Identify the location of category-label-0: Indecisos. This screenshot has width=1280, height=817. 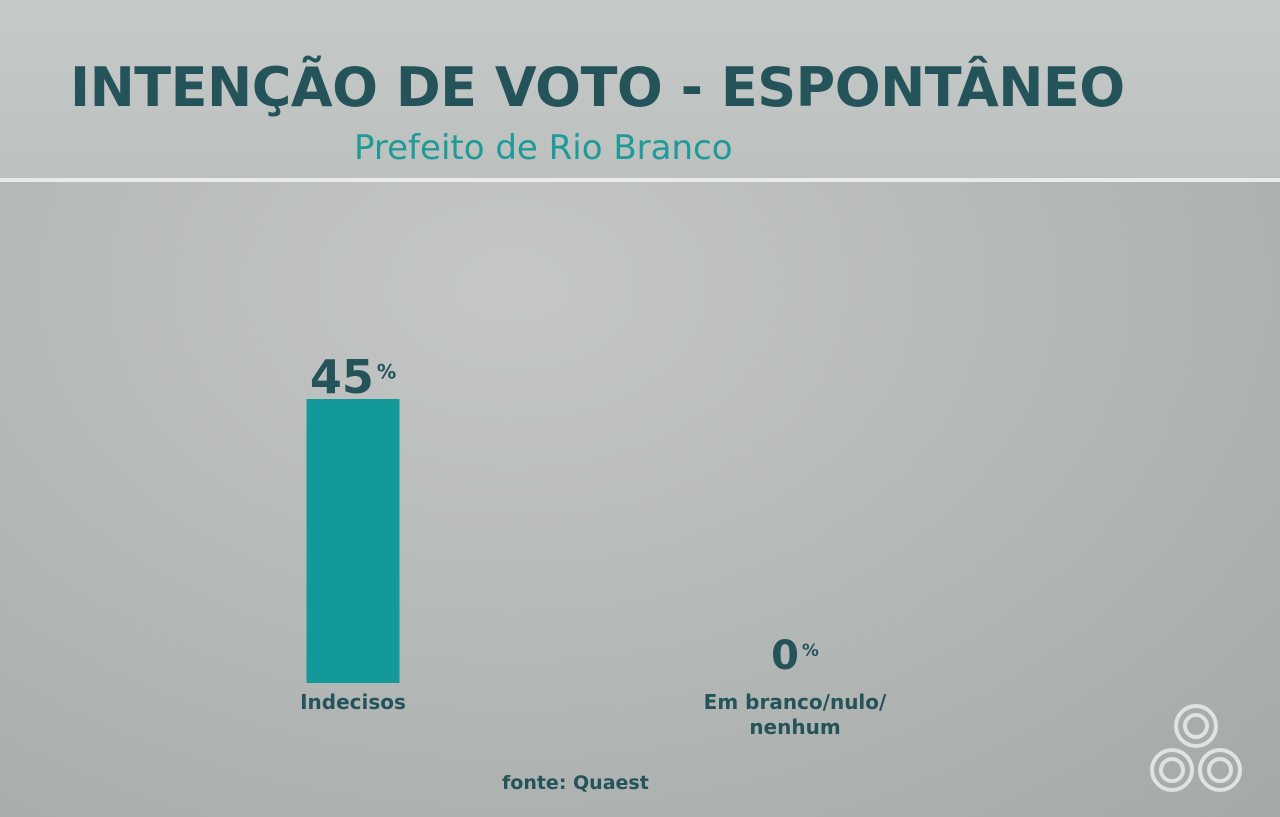
(353, 702).